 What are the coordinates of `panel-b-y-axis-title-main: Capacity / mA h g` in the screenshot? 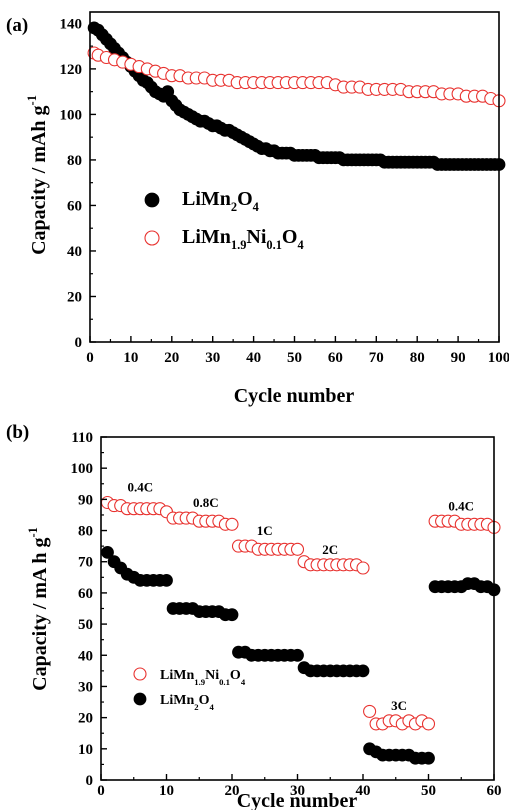 It's located at (40, 613).